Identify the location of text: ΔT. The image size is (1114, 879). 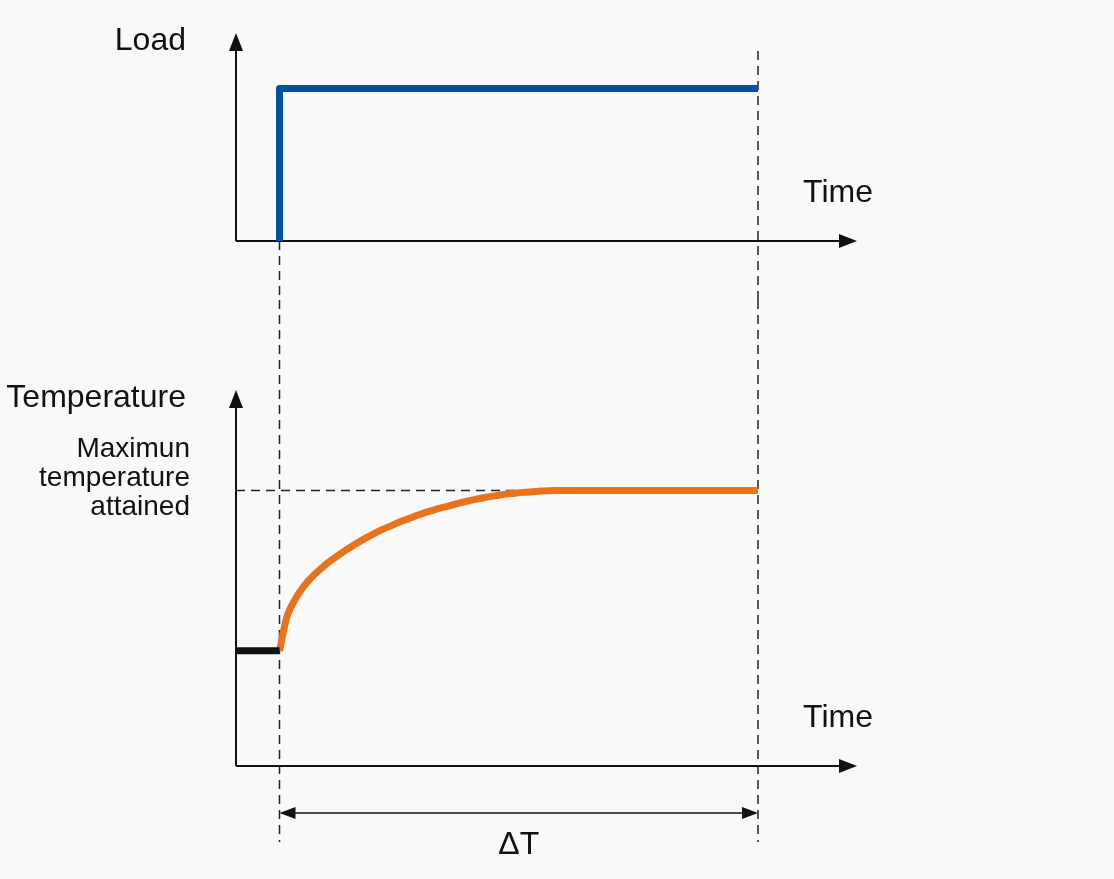
(519, 843).